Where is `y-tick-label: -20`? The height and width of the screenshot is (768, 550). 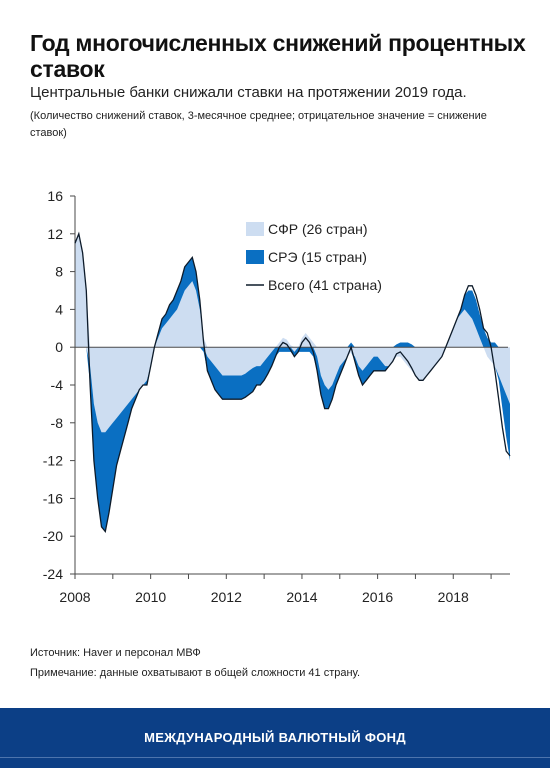
y-tick-label: -20 is located at coordinates (53, 536).